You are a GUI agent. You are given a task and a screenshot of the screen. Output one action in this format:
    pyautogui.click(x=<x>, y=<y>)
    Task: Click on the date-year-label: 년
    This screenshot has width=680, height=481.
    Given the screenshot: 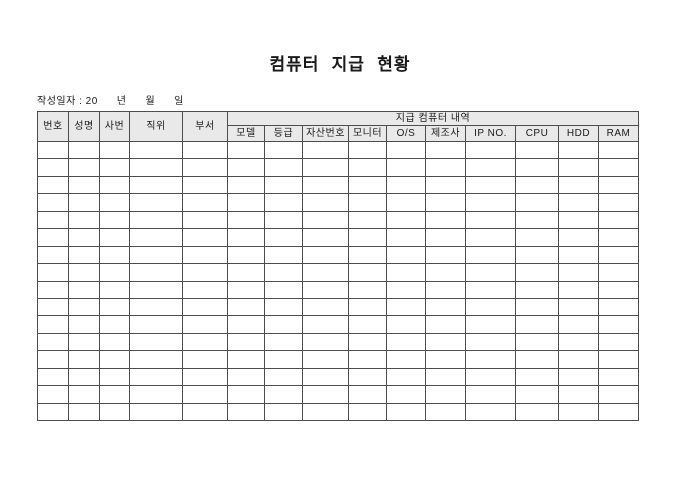 What is the action you would take?
    pyautogui.click(x=121, y=101)
    